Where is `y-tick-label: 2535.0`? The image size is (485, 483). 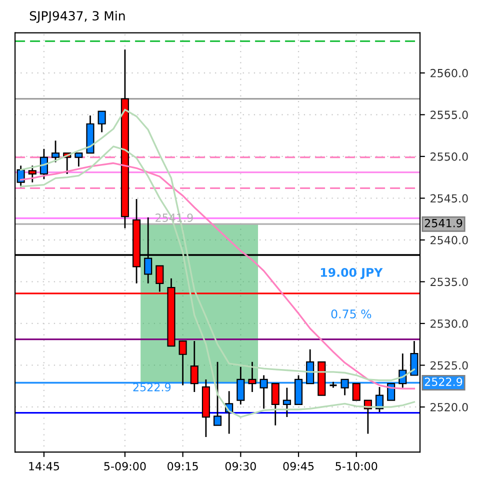 y-tick-label: 2535.0 is located at coordinates (449, 282).